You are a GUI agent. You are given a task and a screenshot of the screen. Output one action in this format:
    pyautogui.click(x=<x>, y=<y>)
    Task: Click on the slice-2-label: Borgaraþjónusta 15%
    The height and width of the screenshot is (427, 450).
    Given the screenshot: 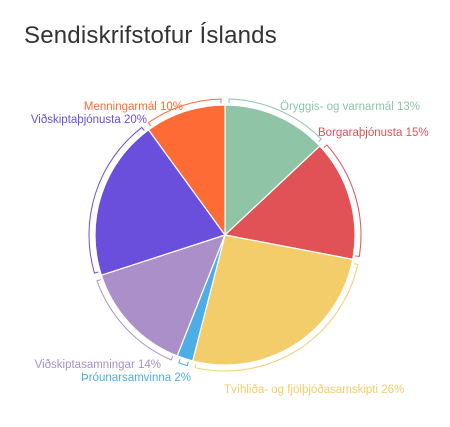 What is the action you would take?
    pyautogui.click(x=373, y=133)
    